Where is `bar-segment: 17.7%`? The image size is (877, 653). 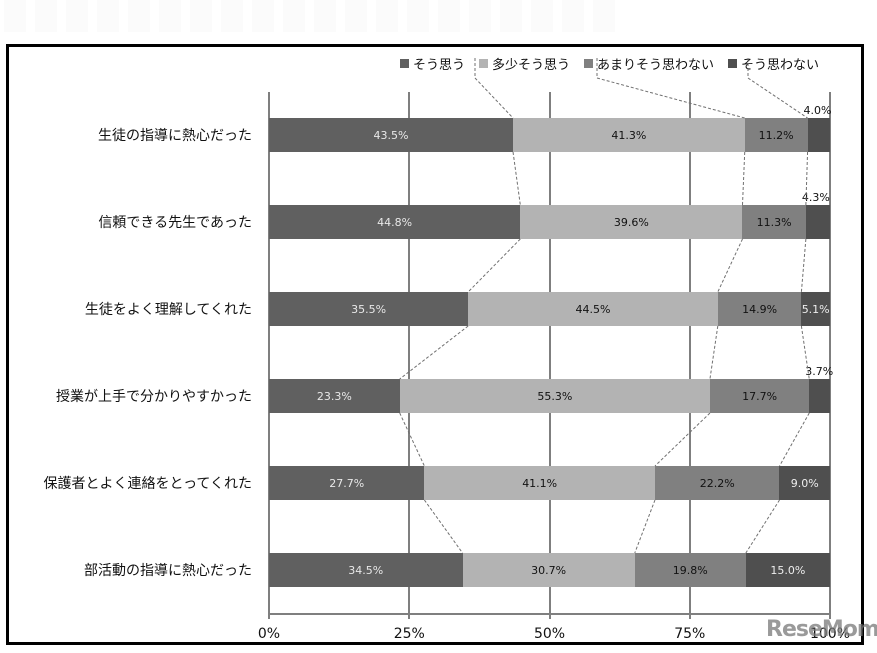 bar-segment: 17.7% is located at coordinates (759, 396).